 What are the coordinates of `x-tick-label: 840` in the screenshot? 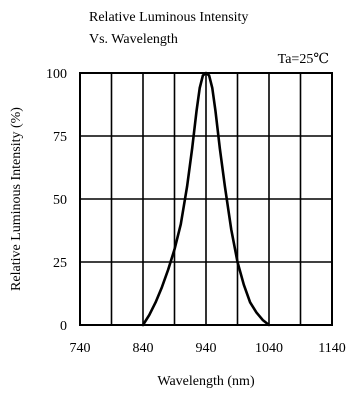 It's located at (143, 348).